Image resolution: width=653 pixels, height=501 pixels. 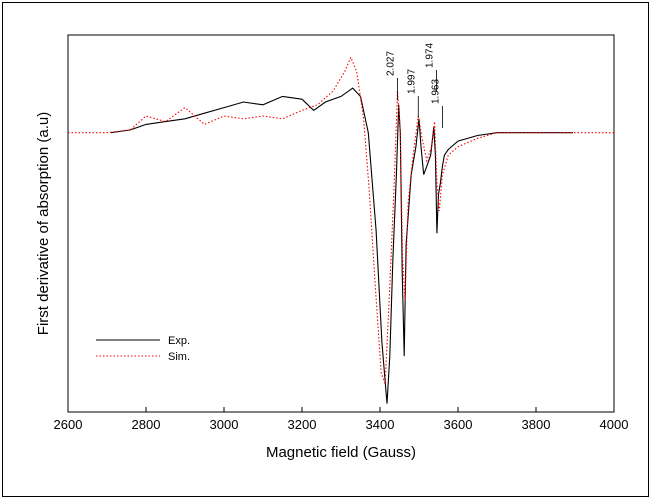 I want to click on x-tick-label: 3800, so click(x=536, y=424).